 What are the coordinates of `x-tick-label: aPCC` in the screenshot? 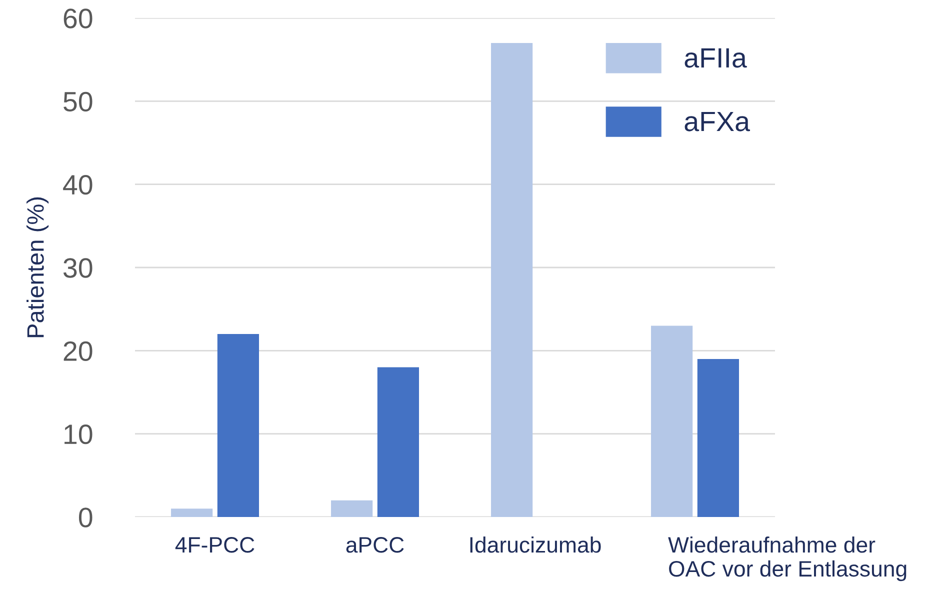 It's located at (375, 545).